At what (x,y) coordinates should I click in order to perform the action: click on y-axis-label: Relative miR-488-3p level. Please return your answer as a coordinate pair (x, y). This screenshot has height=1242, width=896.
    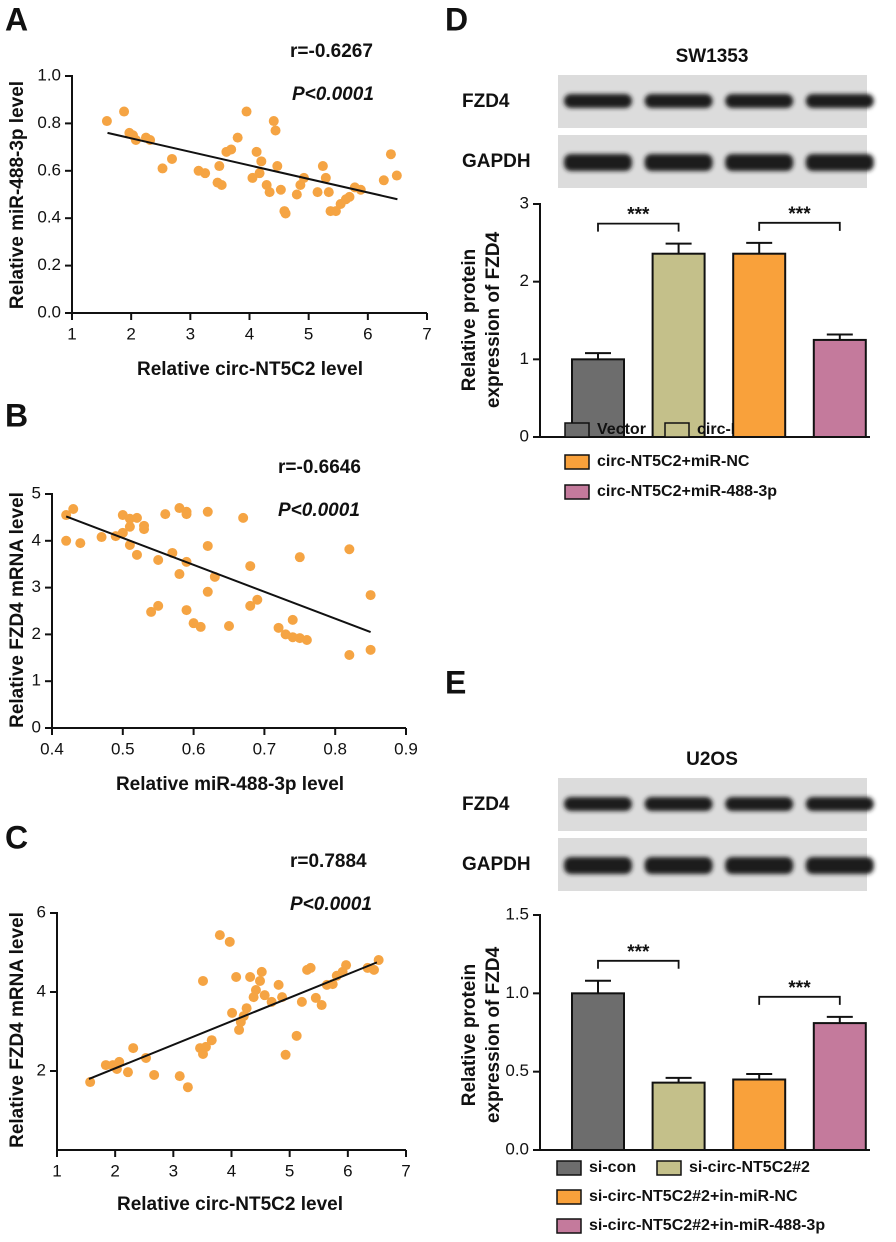
    Looking at the image, I should click on (17, 195).